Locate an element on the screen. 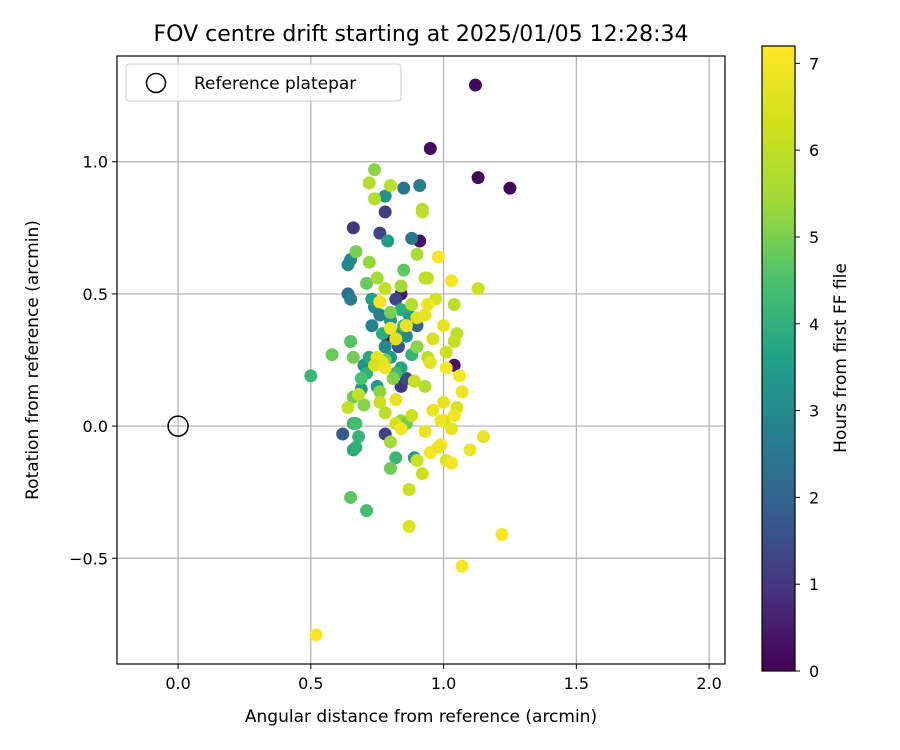  x-tick-label: 1.0 is located at coordinates (443, 683).